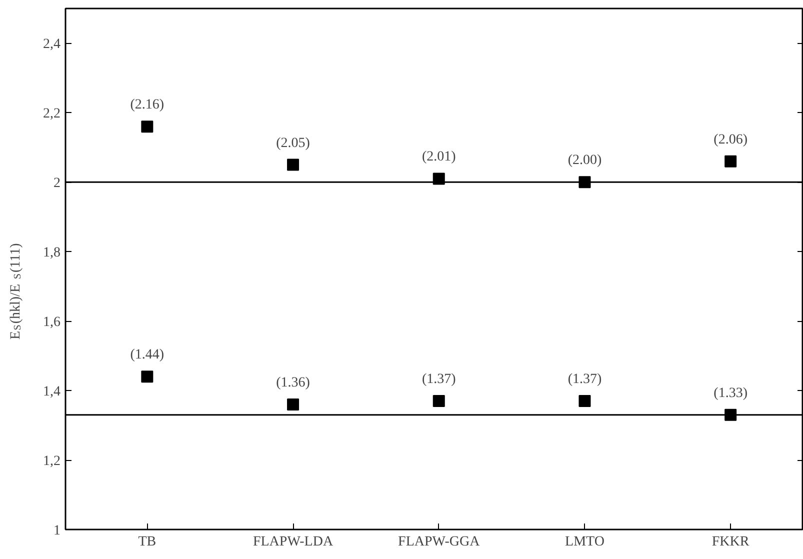 This screenshot has width=803, height=559. Describe the element at coordinates (731, 542) in the screenshot. I see `x-tick-label: FKKR` at that location.